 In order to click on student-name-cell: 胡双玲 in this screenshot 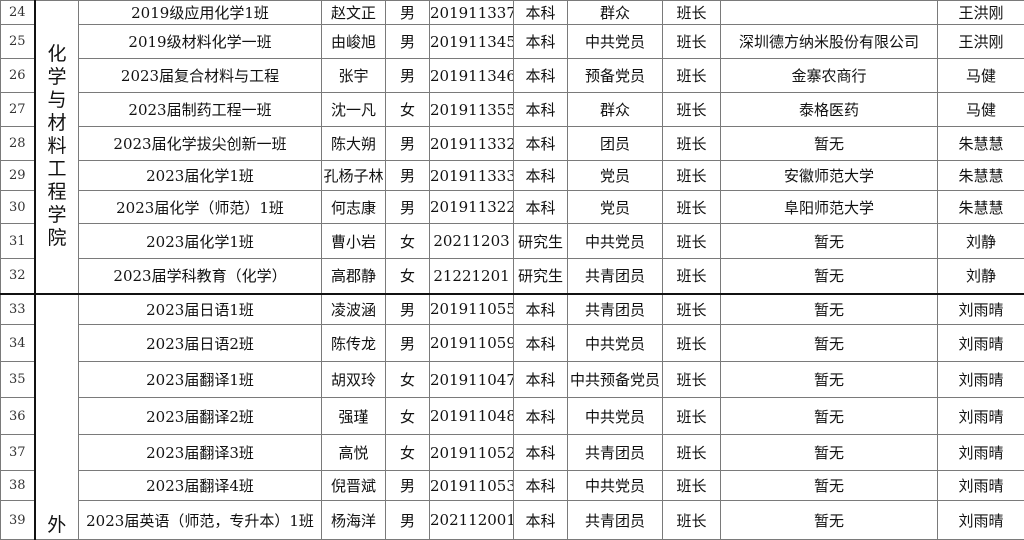, I will do `click(354, 380)`.